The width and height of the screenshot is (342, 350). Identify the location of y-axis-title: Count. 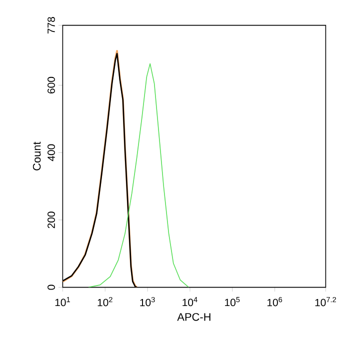
(36, 156).